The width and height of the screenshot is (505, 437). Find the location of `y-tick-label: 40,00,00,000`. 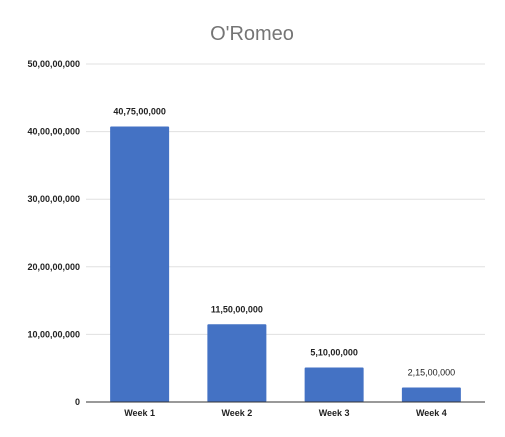

y-tick-label: 40,00,00,000 is located at coordinates (53, 132).